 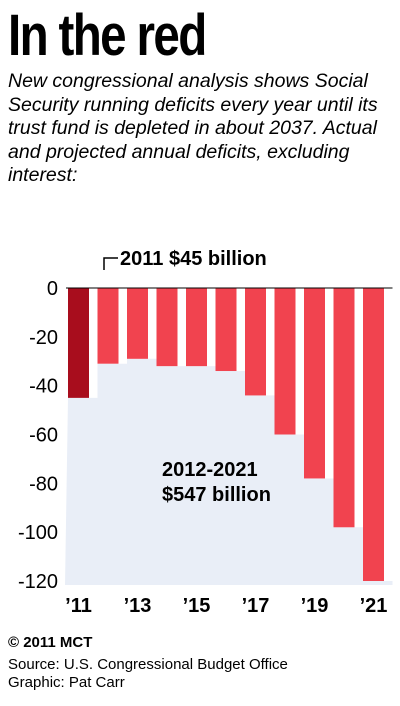 I want to click on x-tick-label: ’15, so click(x=197, y=606).